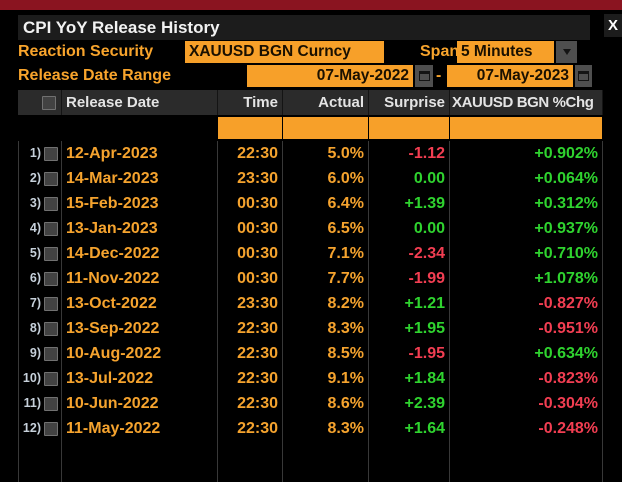 This screenshot has height=482, width=622. Describe the element at coordinates (526, 403) in the screenshot. I see `chg-cell: -0.304%` at that location.